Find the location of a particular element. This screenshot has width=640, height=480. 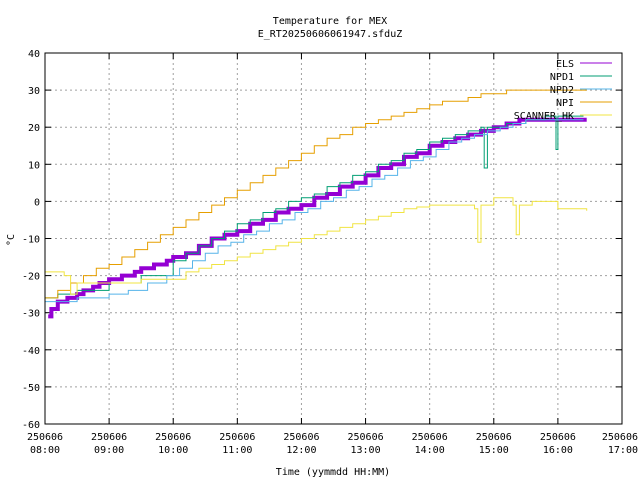

chart-subtitle: E_RT20250606061947.sfduZ is located at coordinates (330, 34).